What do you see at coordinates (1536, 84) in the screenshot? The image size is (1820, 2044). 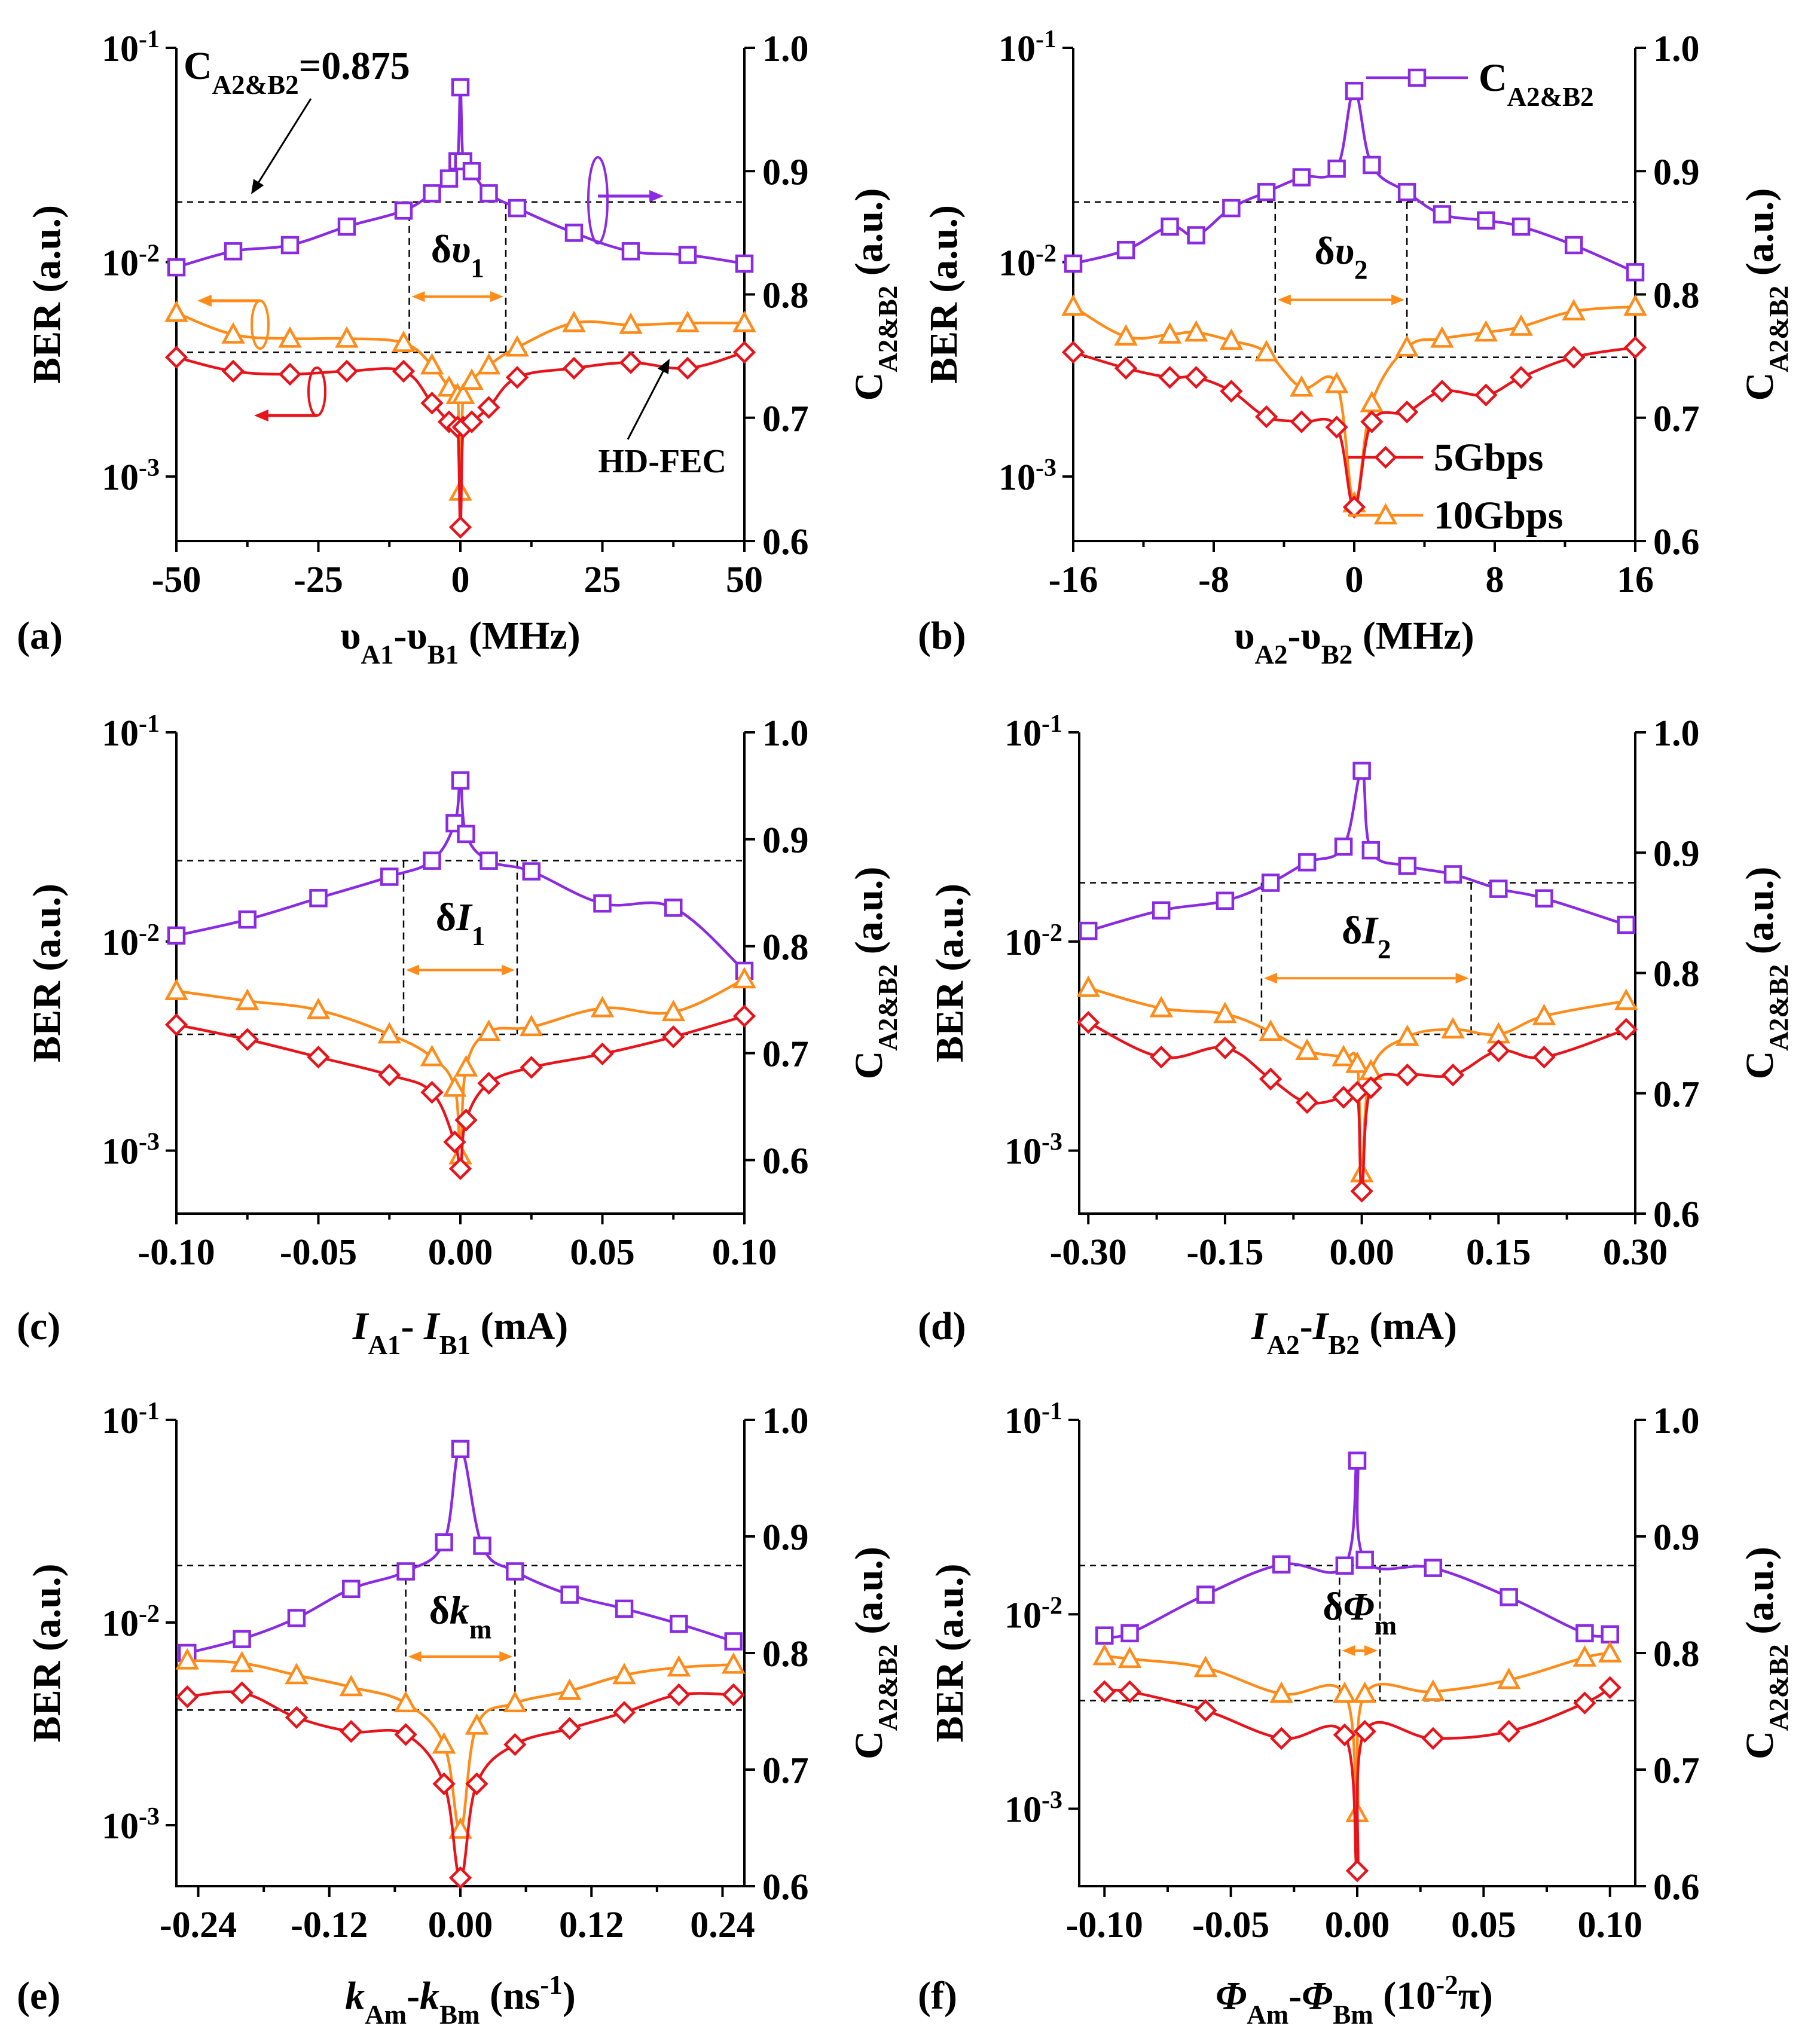 I see `legend-label: CA2&B2` at bounding box center [1536, 84].